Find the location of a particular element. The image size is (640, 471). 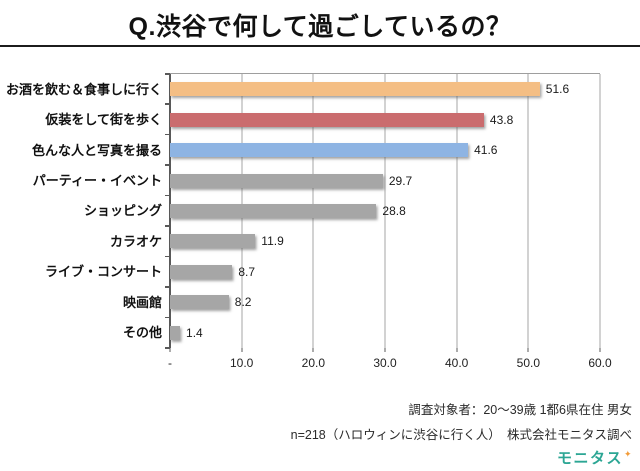

x-tick-label: 10.0 is located at coordinates (241, 363).